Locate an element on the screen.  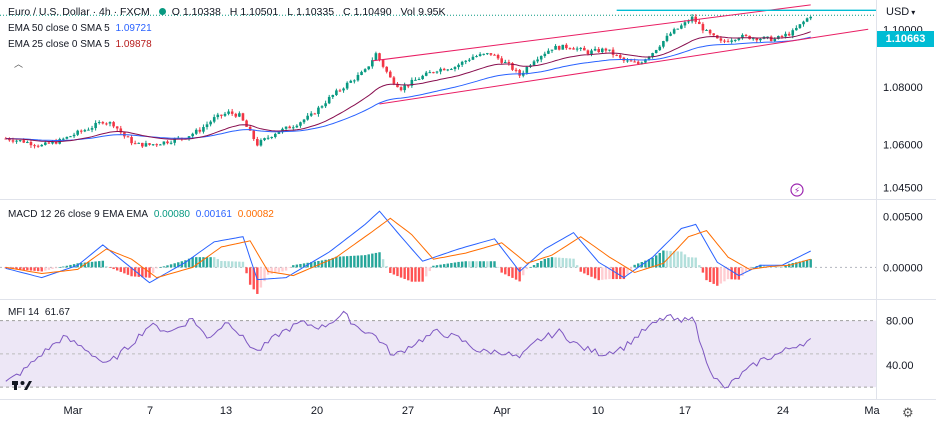
current-price-tag: 1.10663 is located at coordinates (905, 39).